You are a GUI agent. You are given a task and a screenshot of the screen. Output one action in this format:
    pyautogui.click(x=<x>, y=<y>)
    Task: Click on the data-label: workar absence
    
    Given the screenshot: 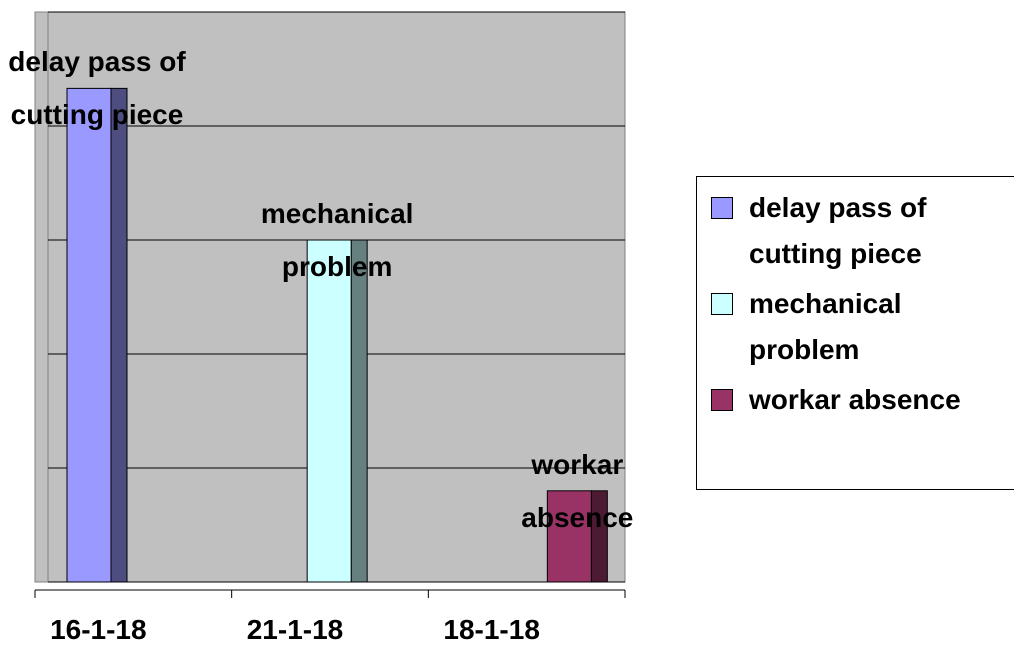 What is the action you would take?
    pyautogui.click(x=577, y=490)
    